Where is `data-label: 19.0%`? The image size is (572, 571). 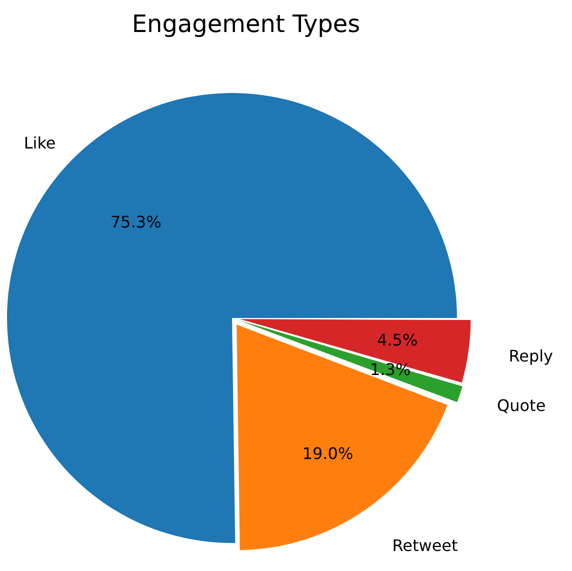 data-label: 19.0% is located at coordinates (328, 453).